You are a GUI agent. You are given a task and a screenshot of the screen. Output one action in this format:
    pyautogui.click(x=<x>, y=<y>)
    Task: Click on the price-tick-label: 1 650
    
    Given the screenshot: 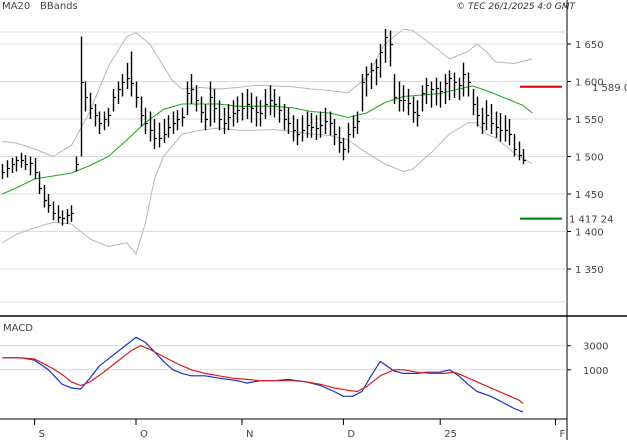 What is the action you would take?
    pyautogui.click(x=589, y=45)
    